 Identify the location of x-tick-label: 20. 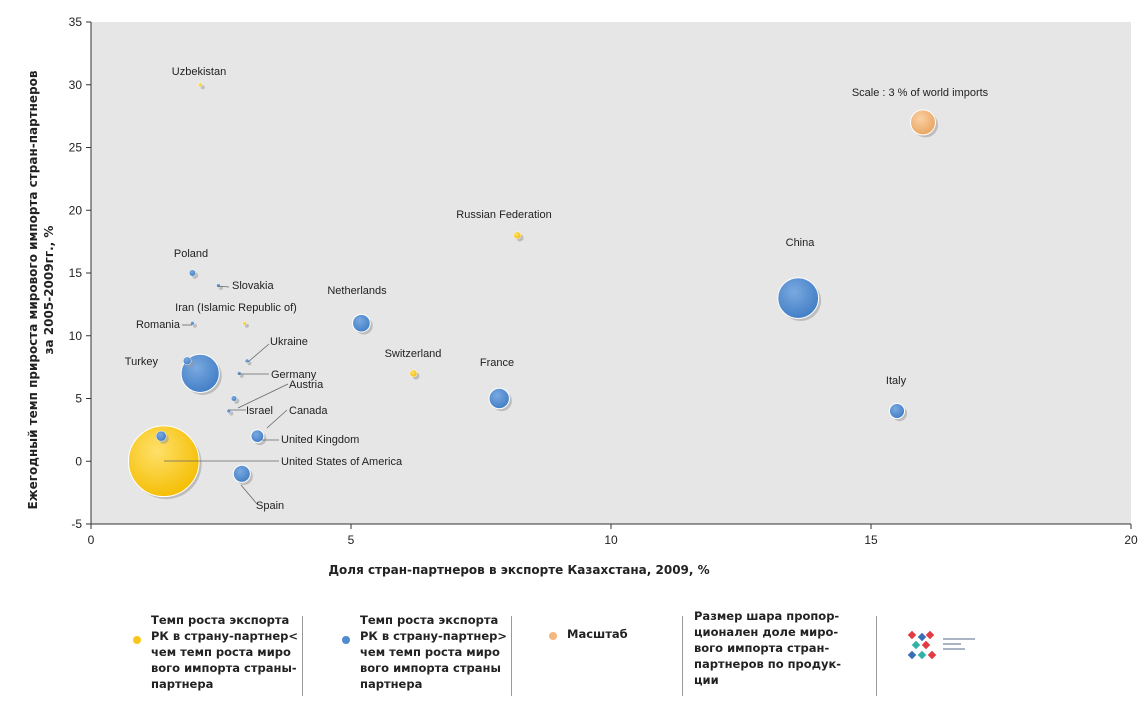
(1131, 540).